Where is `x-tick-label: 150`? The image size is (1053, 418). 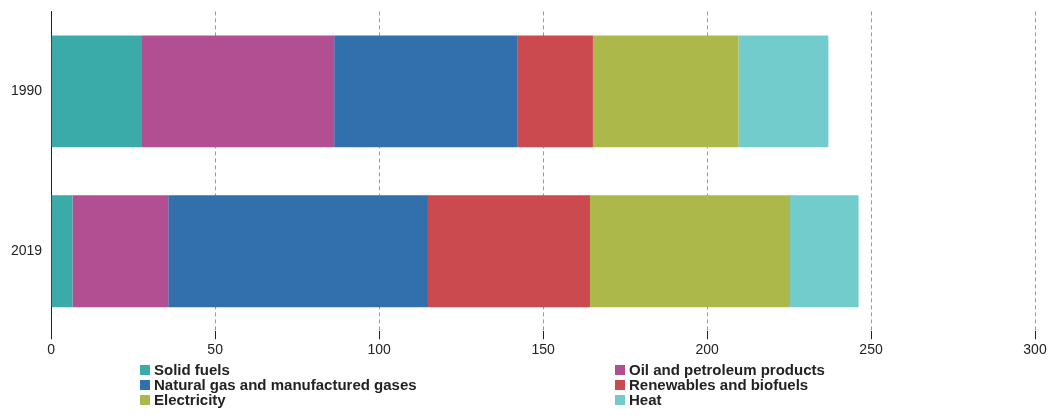 x-tick-label: 150 is located at coordinates (543, 349).